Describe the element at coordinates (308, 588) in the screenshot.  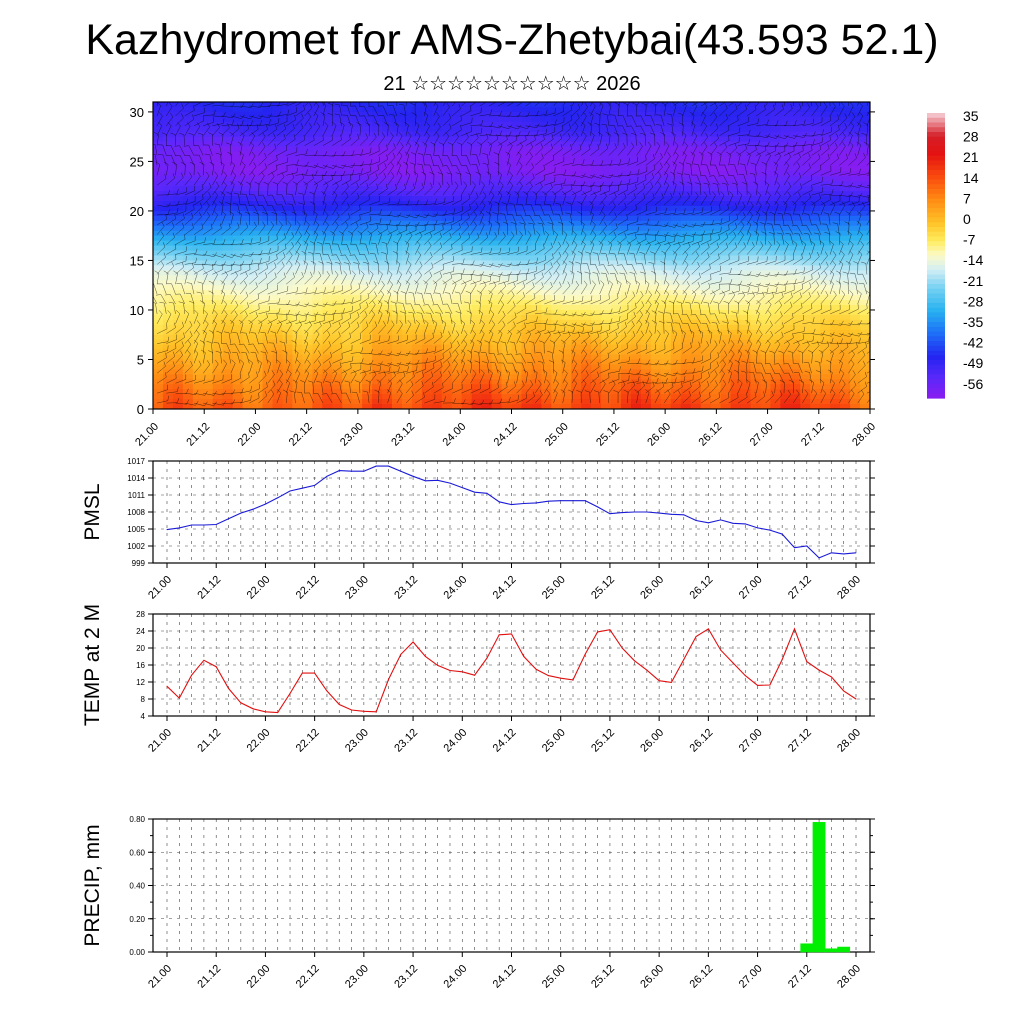
I see `x-tick-label: 22.12` at that location.